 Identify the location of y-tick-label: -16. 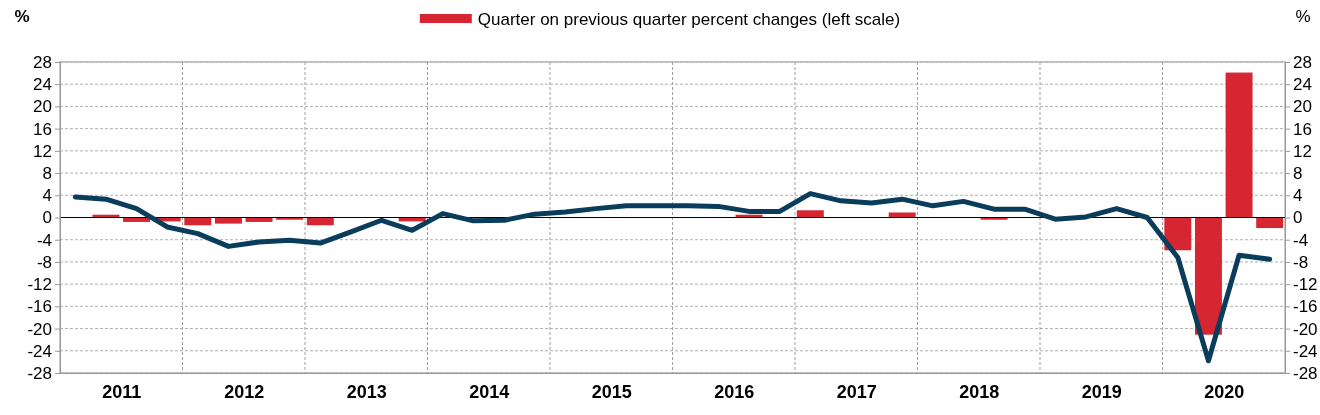
(39, 307).